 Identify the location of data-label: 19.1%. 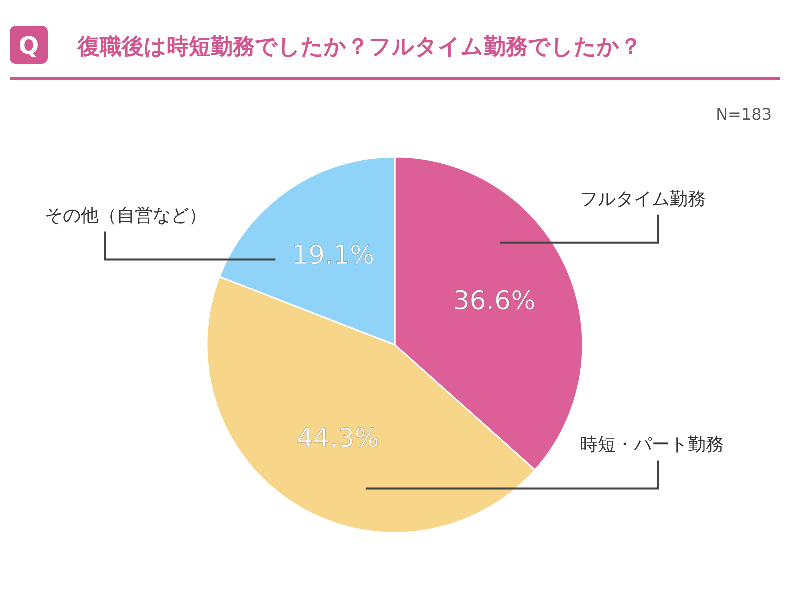
(333, 256).